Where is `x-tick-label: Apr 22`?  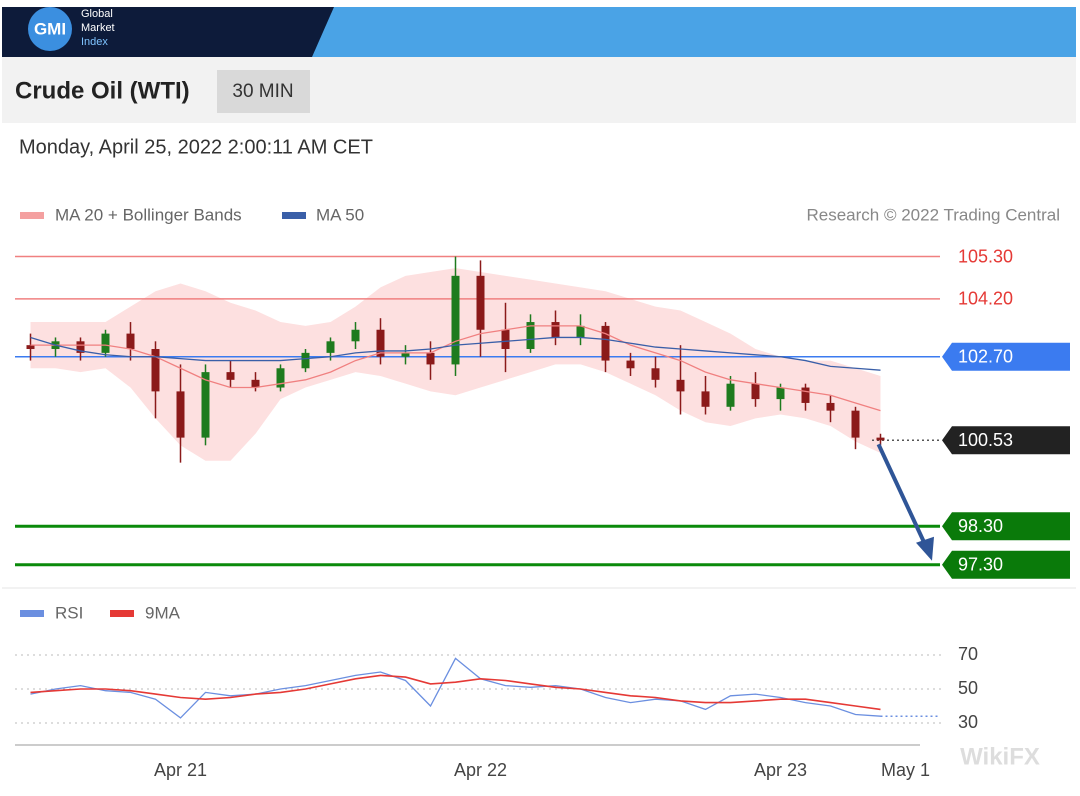
x-tick-label: Apr 22 is located at coordinates (480, 770).